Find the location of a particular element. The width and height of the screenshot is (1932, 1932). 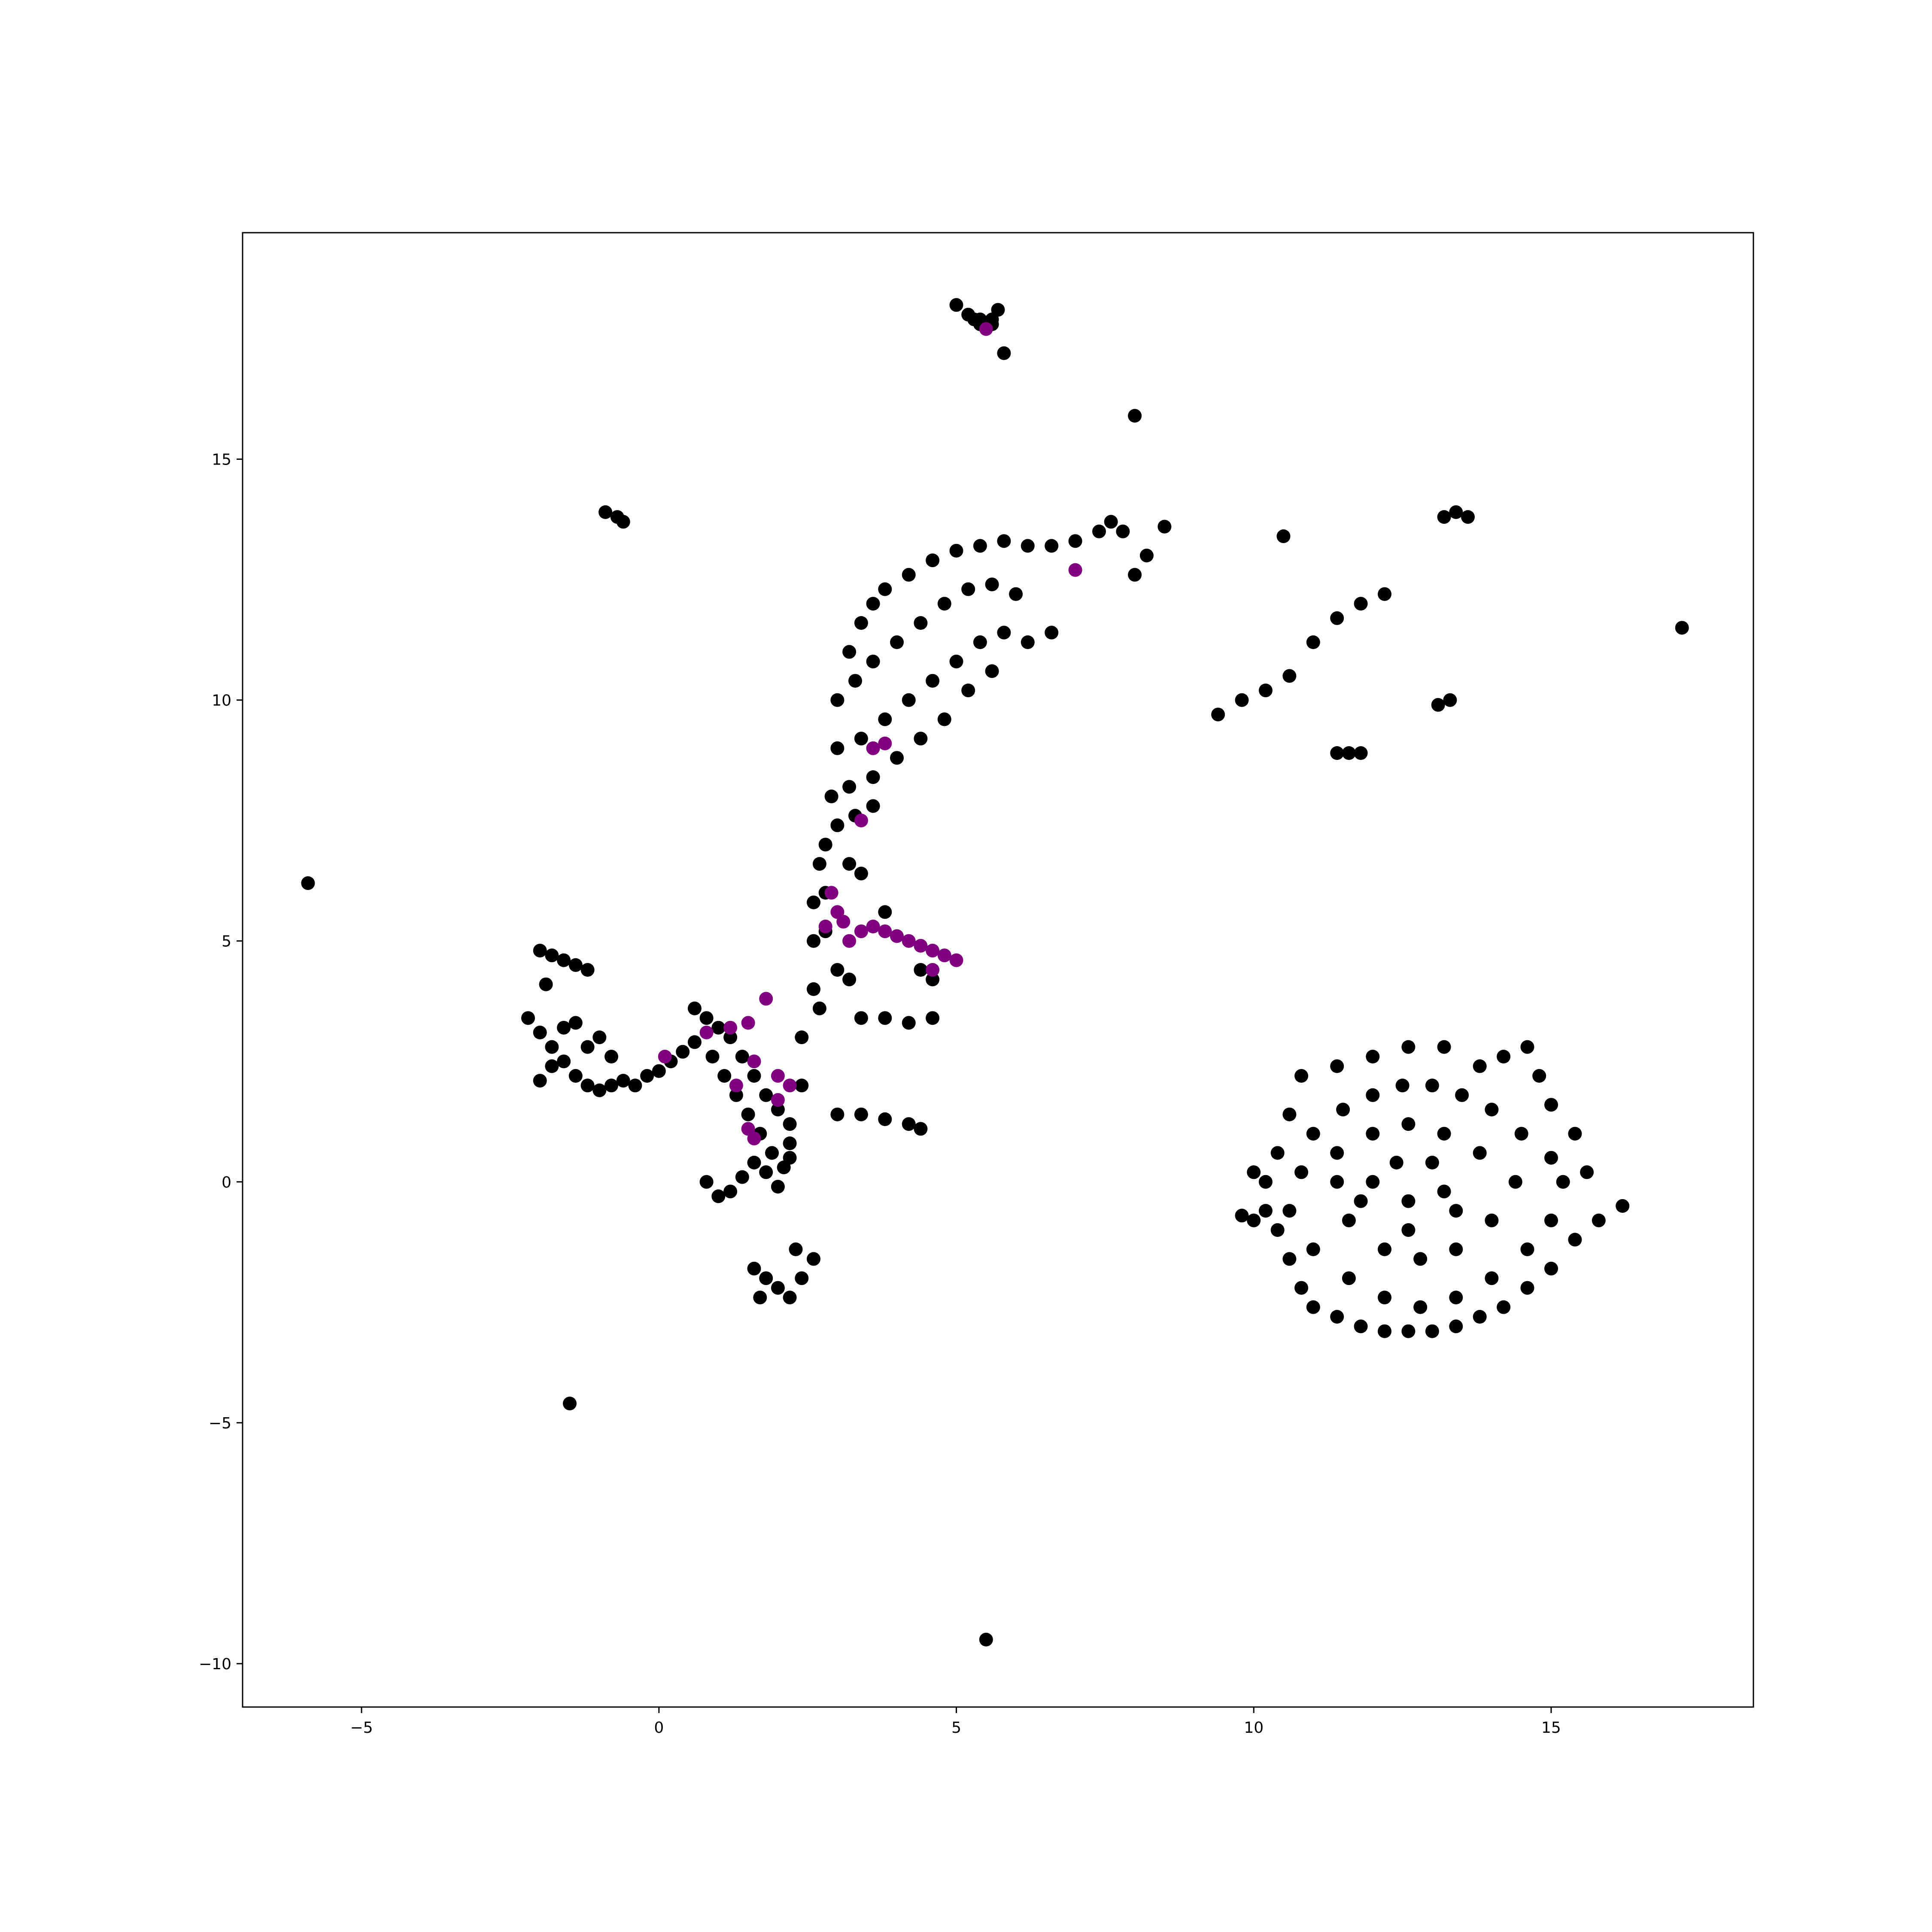

y-tick-label: 0 is located at coordinates (227, 1182).